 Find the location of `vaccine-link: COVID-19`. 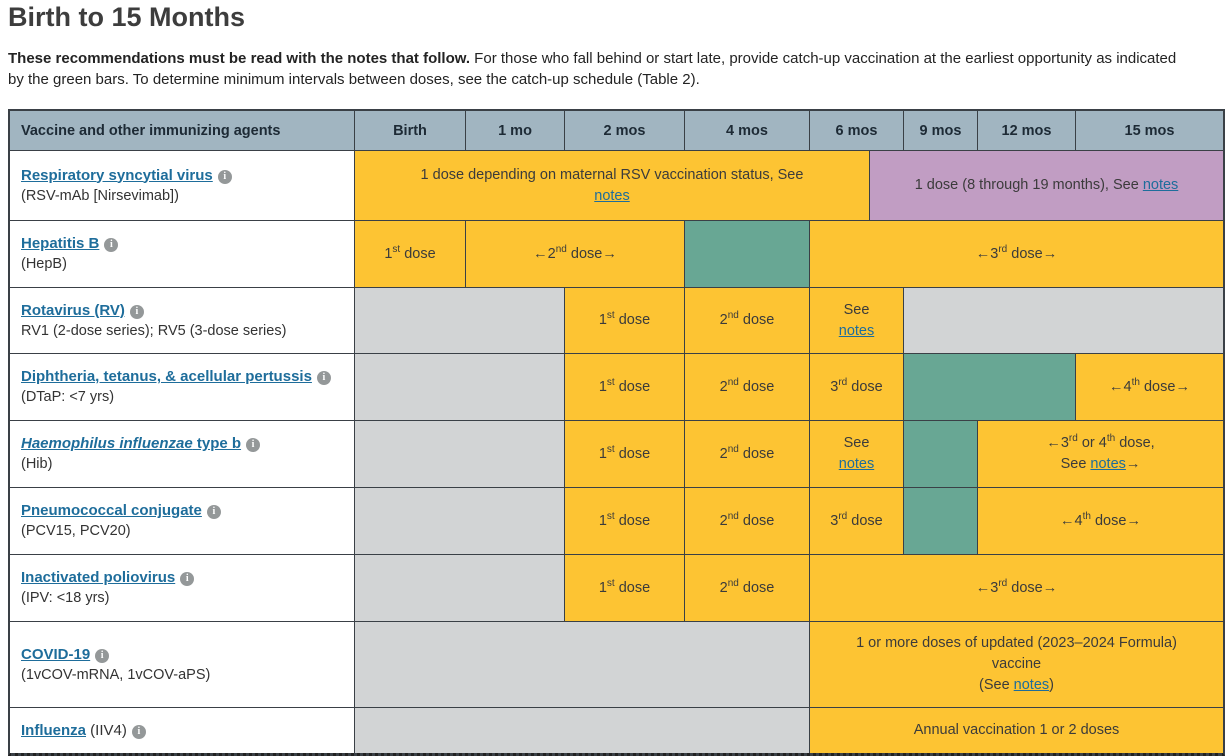

vaccine-link: COVID-19 is located at coordinates (56, 654).